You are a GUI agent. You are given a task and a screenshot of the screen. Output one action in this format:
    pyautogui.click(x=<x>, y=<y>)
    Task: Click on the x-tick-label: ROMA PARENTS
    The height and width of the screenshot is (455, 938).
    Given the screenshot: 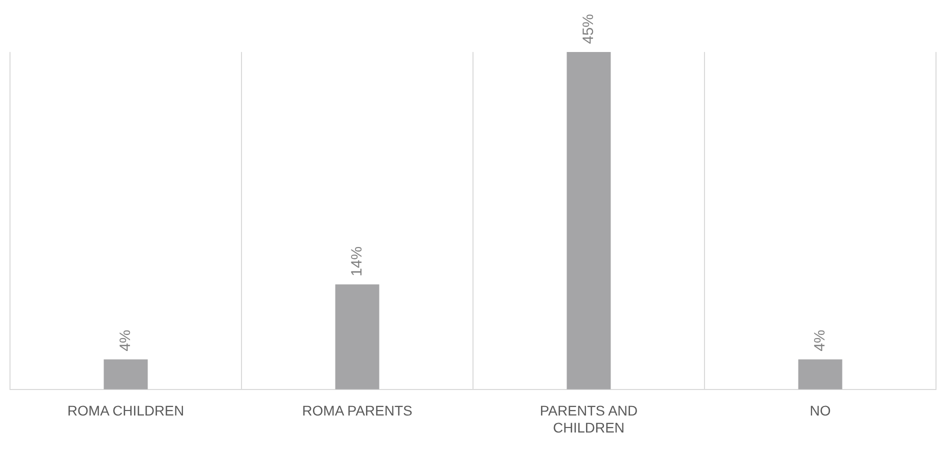 What is the action you would take?
    pyautogui.click(x=357, y=410)
    